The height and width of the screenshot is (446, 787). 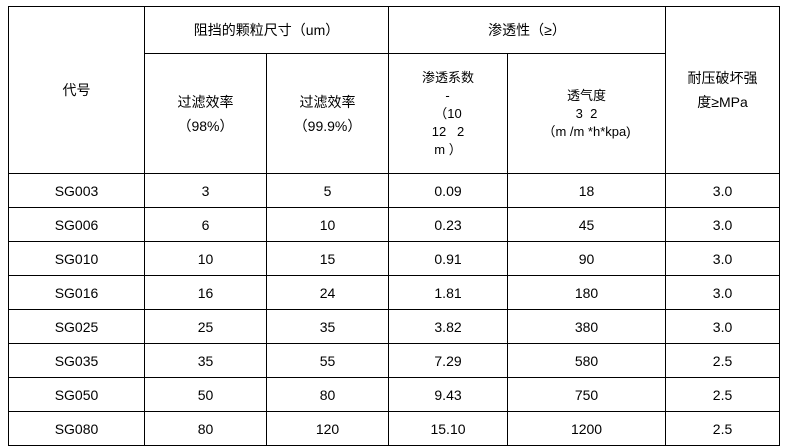 I want to click on cell-eff999: 10, so click(x=327, y=224).